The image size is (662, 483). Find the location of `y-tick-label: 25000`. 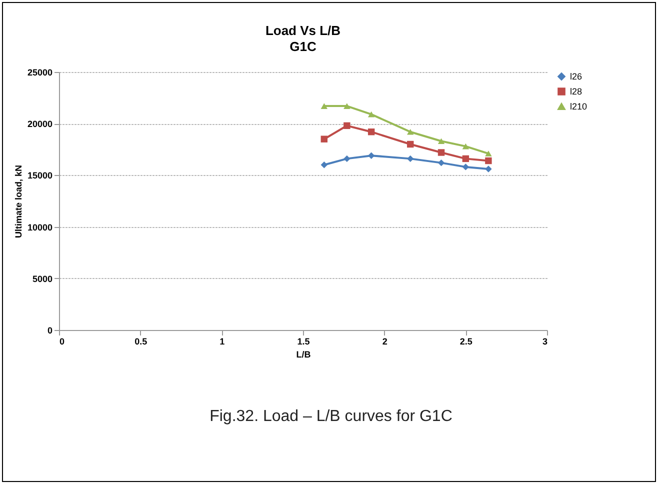

y-tick-label: 25000 is located at coordinates (39, 73).